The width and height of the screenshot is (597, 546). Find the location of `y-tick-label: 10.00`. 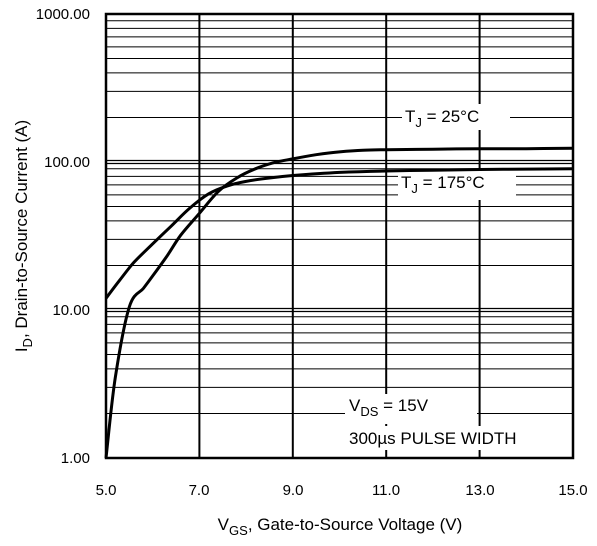

y-tick-label: 10.00 is located at coordinates (71, 310).